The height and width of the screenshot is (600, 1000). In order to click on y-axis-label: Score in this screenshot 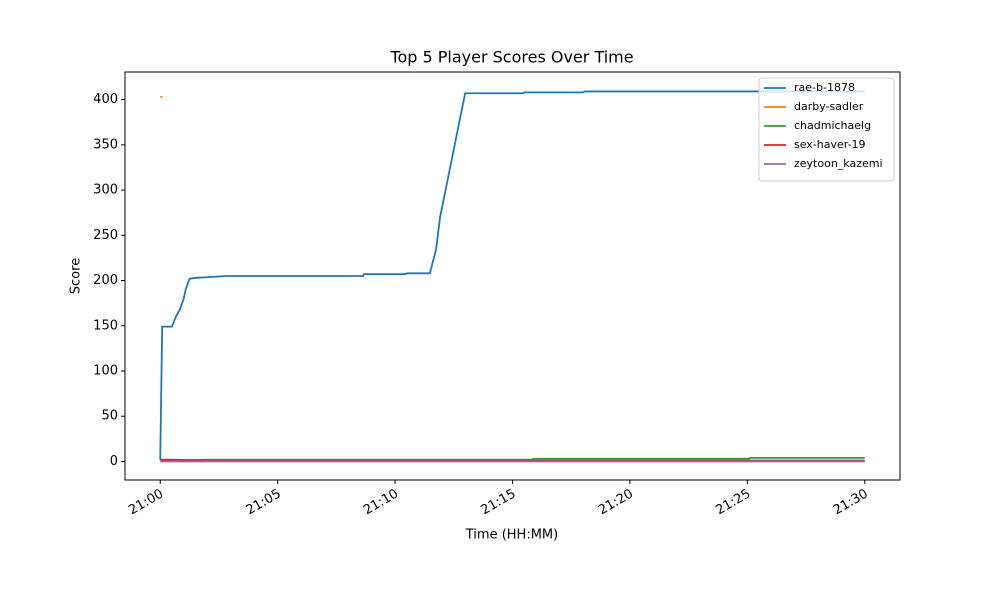, I will do `click(76, 276)`.